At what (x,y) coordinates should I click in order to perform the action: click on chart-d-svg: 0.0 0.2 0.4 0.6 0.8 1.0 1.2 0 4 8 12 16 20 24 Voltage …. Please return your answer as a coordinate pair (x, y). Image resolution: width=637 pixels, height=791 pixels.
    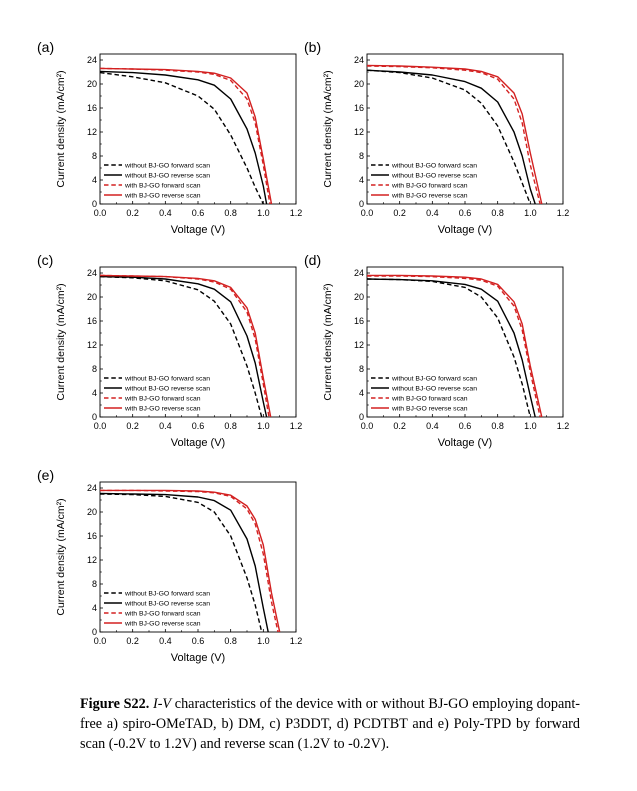
    Looking at the image, I should click on (446, 357).